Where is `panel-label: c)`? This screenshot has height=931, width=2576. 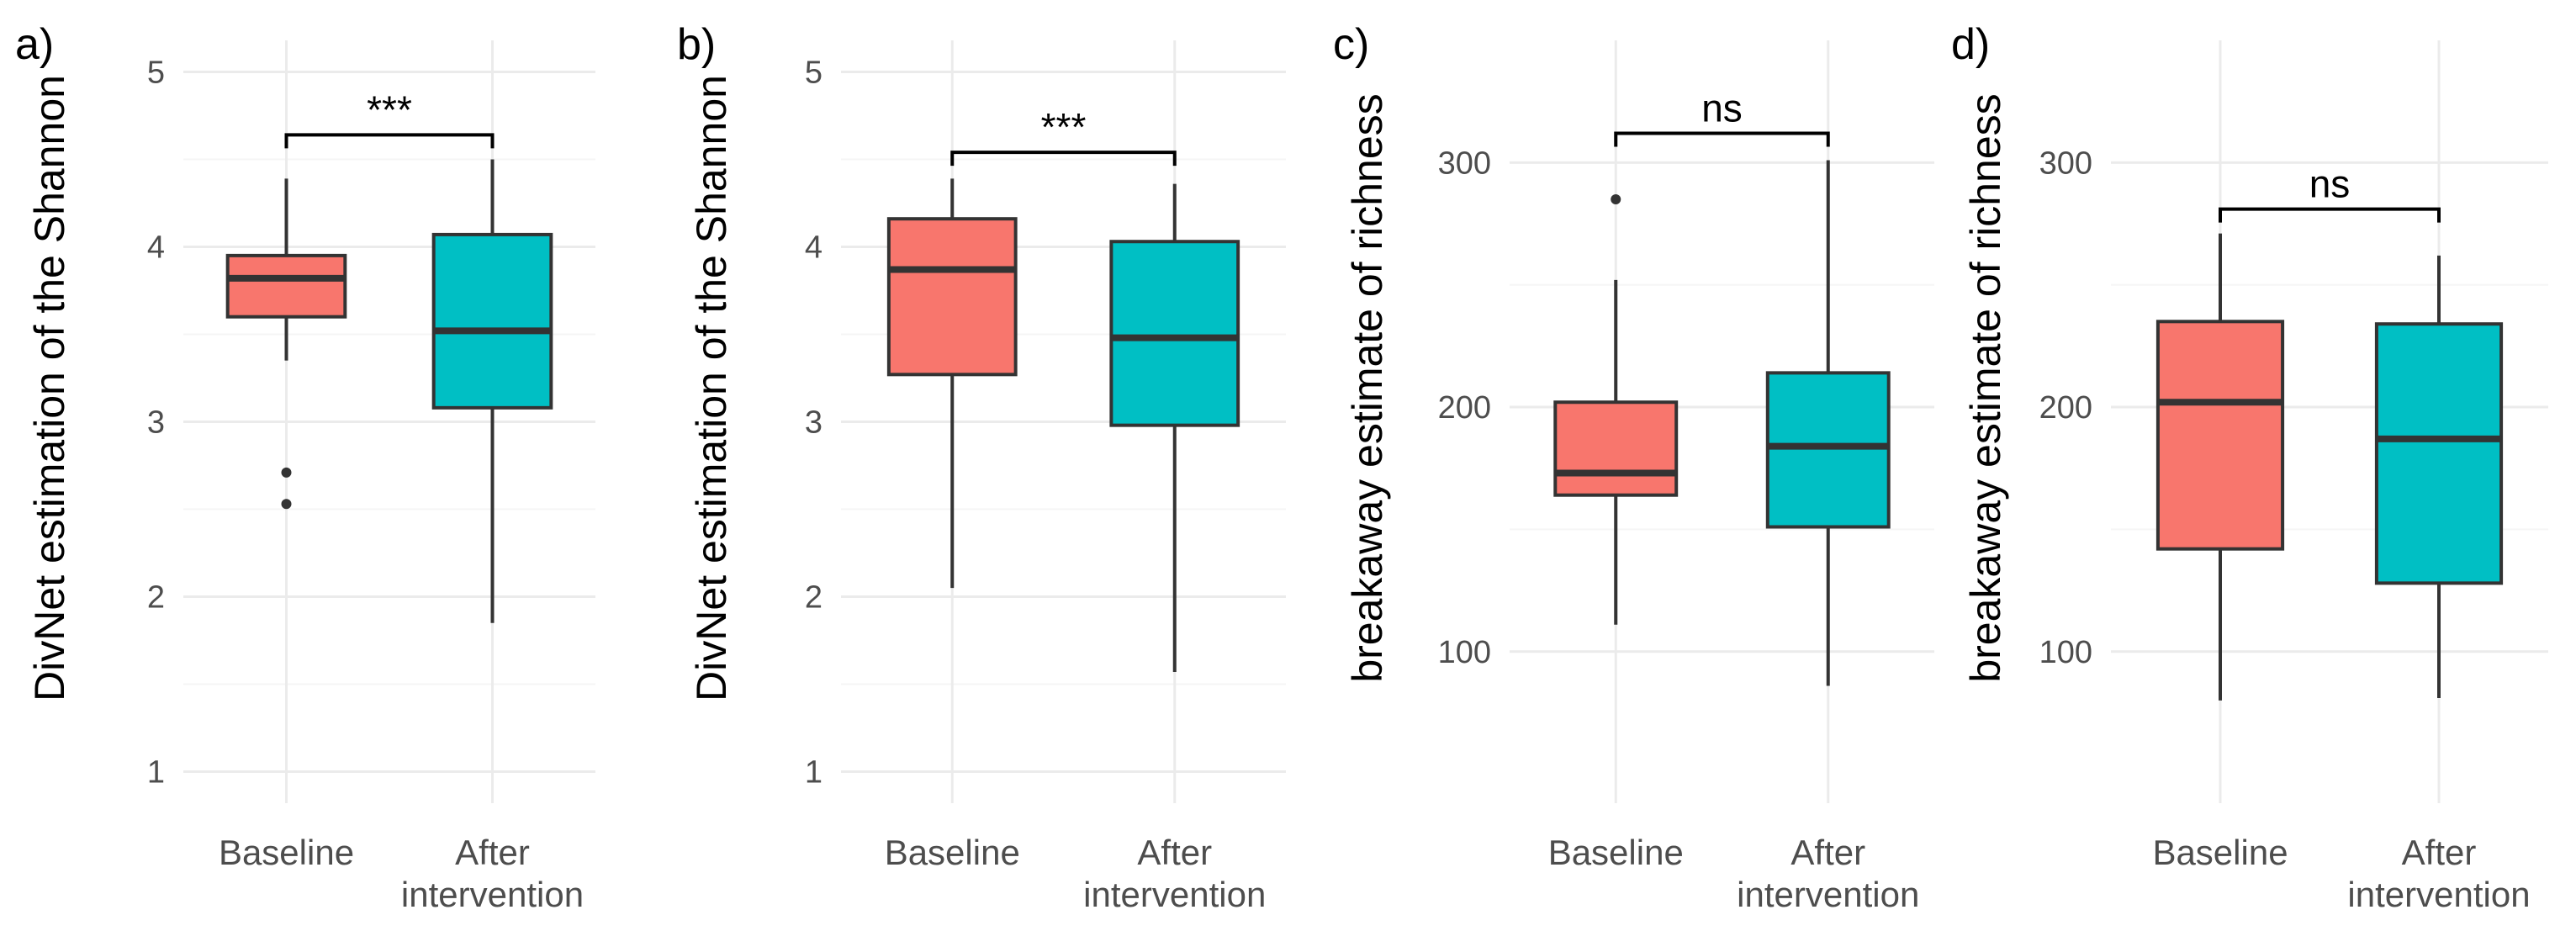 panel-label: c) is located at coordinates (1351, 44).